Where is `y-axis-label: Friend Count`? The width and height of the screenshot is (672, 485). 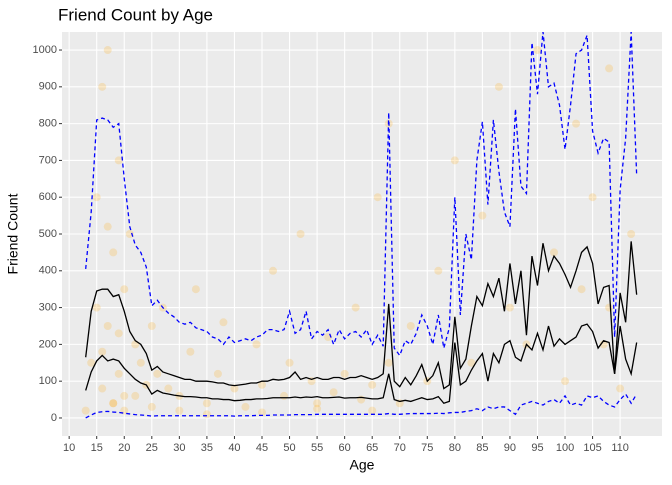 y-axis-label: Friend Count is located at coordinates (13, 233).